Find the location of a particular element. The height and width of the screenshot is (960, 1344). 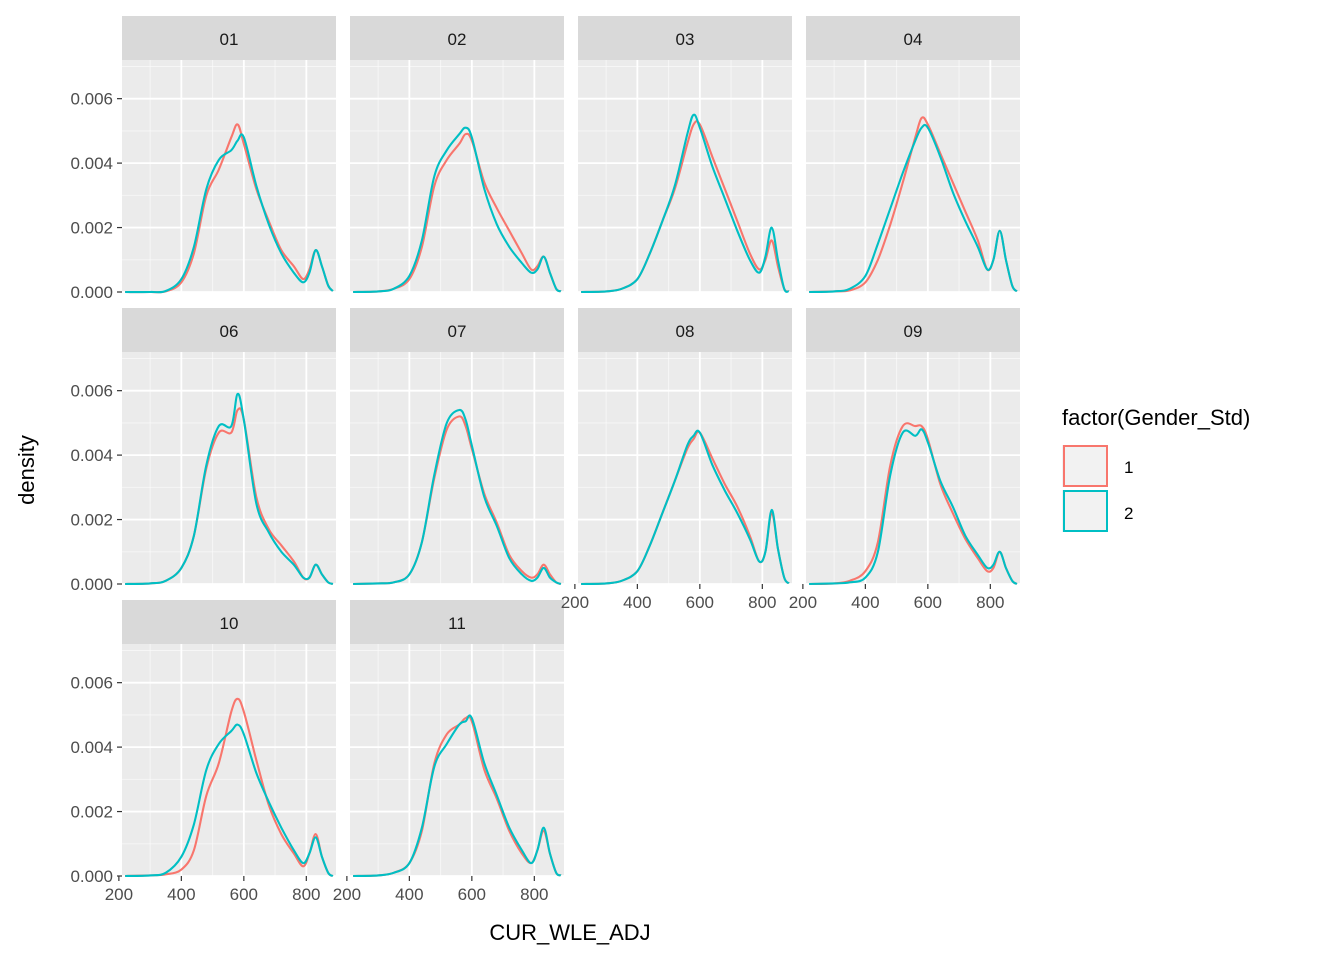

facet-strip-label: 10 is located at coordinates (229, 623).